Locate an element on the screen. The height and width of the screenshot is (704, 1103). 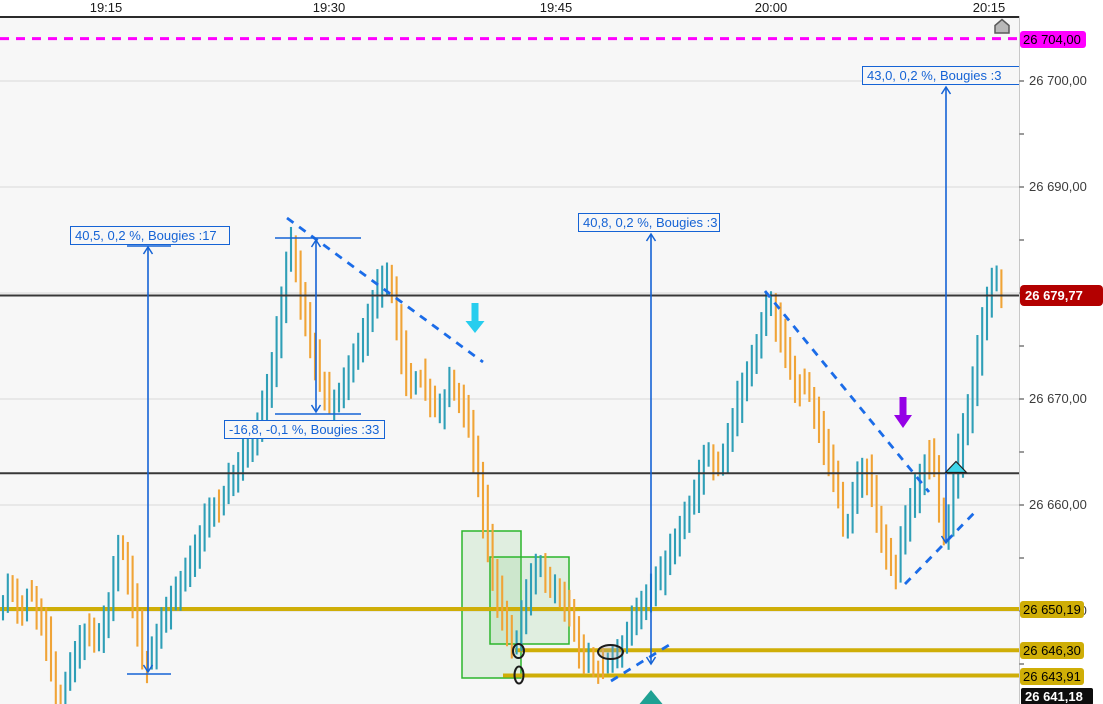
pentagon-marker-icon is located at coordinates (1002, 26).